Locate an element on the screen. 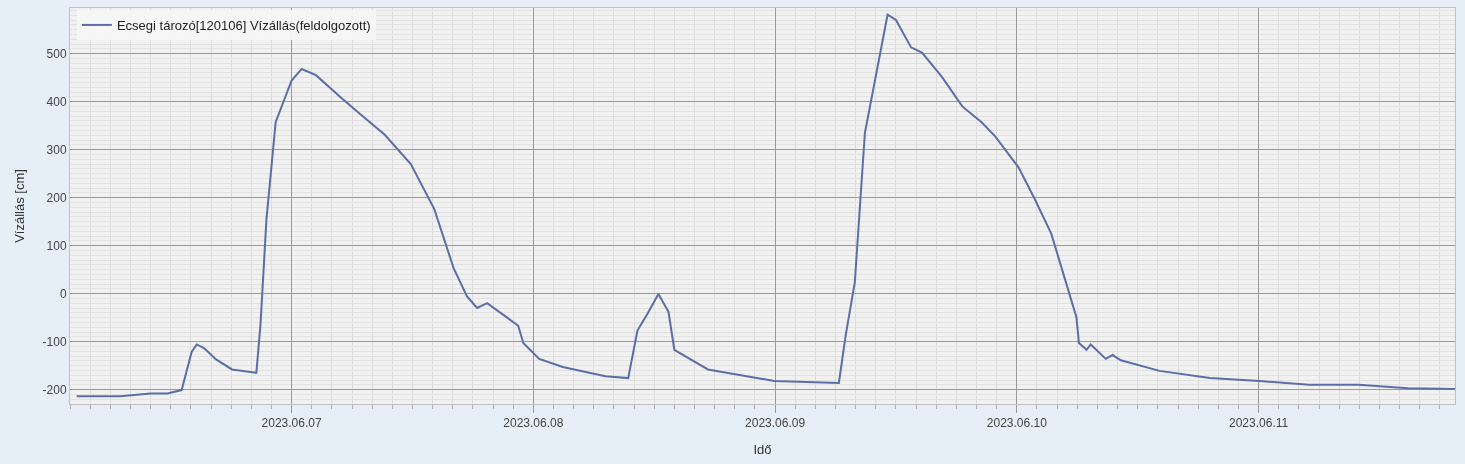  x-tick-label: 2023.06.08 is located at coordinates (533, 423).